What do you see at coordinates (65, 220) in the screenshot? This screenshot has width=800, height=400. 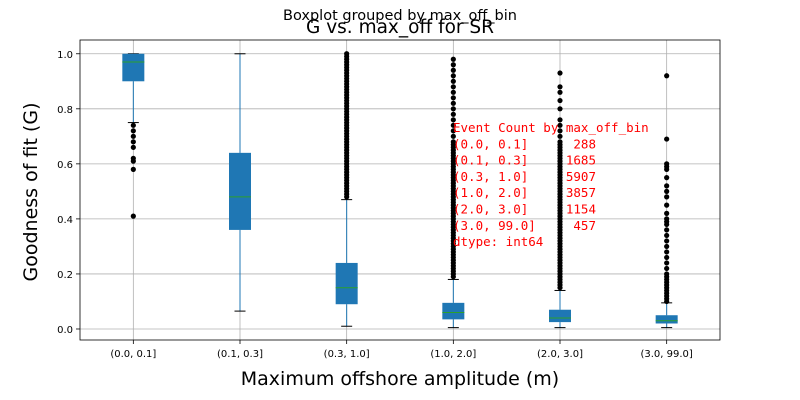 I see `y-tick-label: 0.4` at bounding box center [65, 220].